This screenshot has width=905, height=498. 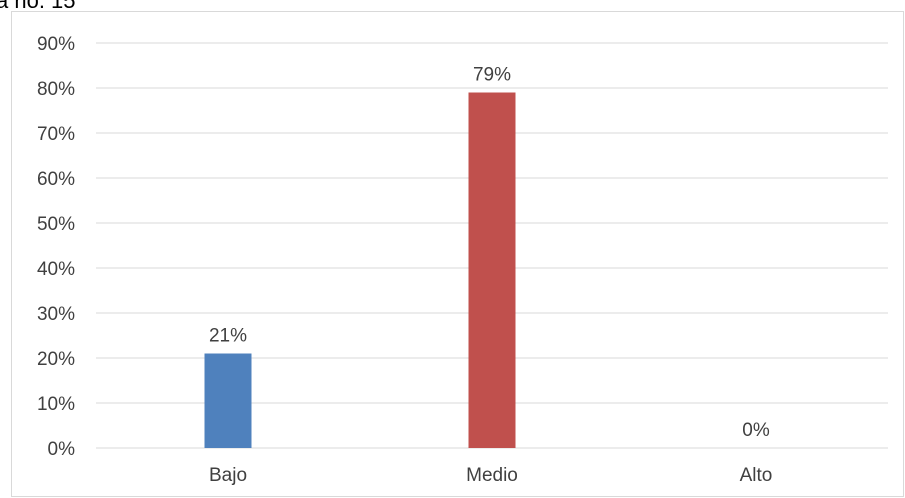 I want to click on y-tick-label: 50%, so click(x=56, y=224).